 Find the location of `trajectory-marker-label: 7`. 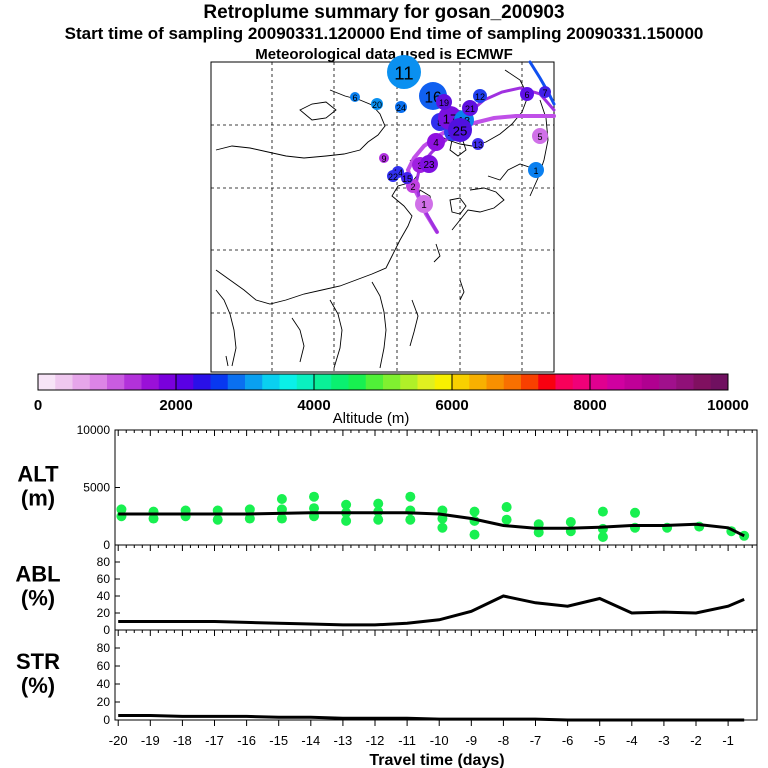

trajectory-marker-label: 7 is located at coordinates (544, 93).